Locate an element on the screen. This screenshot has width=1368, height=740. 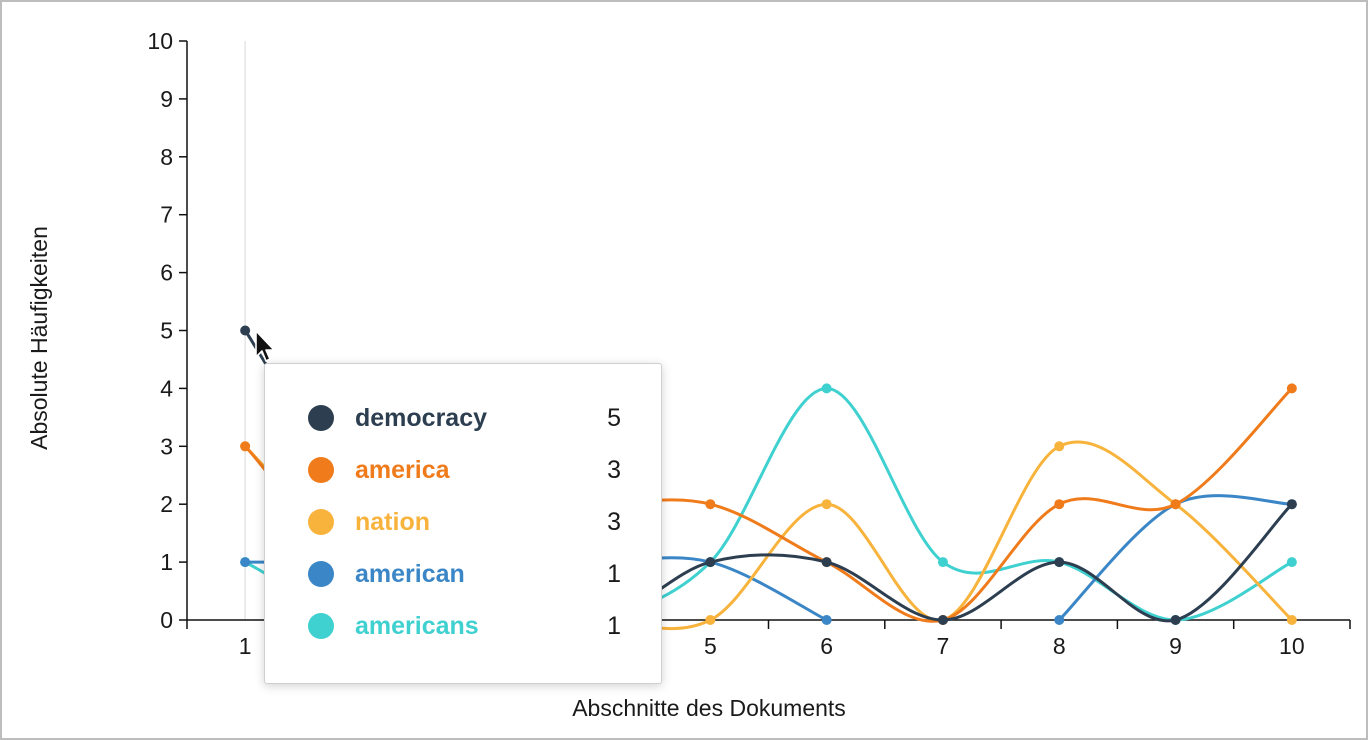
x-tick-label: 8 is located at coordinates (1059, 646).